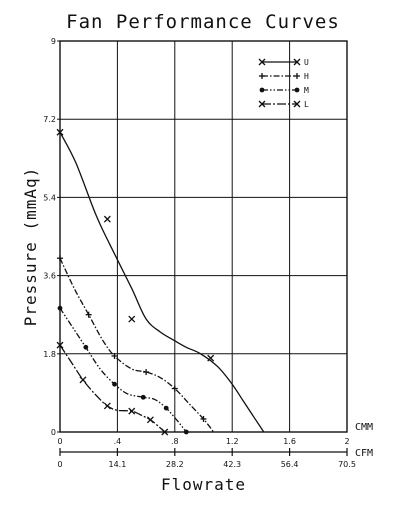 This screenshot has width=400, height=506. I want to click on x-tick-label: 1.2, so click(232, 441).